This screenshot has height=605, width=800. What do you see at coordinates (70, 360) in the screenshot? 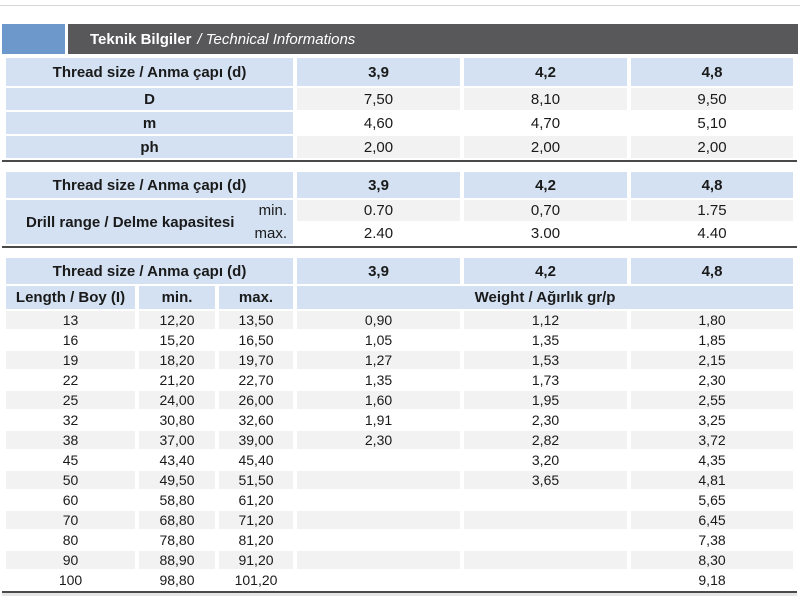
I see `length-cell: 19` at bounding box center [70, 360].